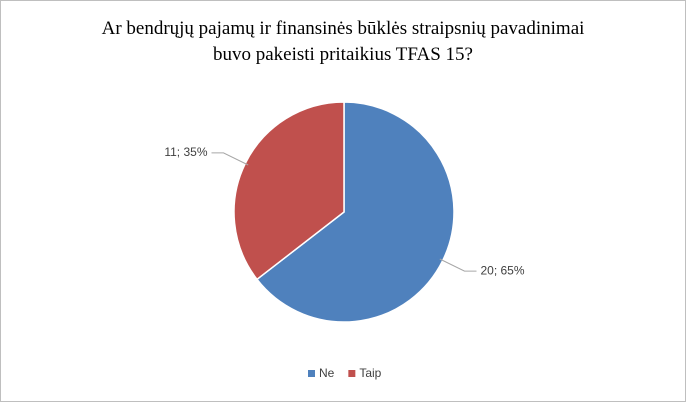  What do you see at coordinates (502, 270) in the screenshot?
I see `data-label: 20; 65%` at bounding box center [502, 270].